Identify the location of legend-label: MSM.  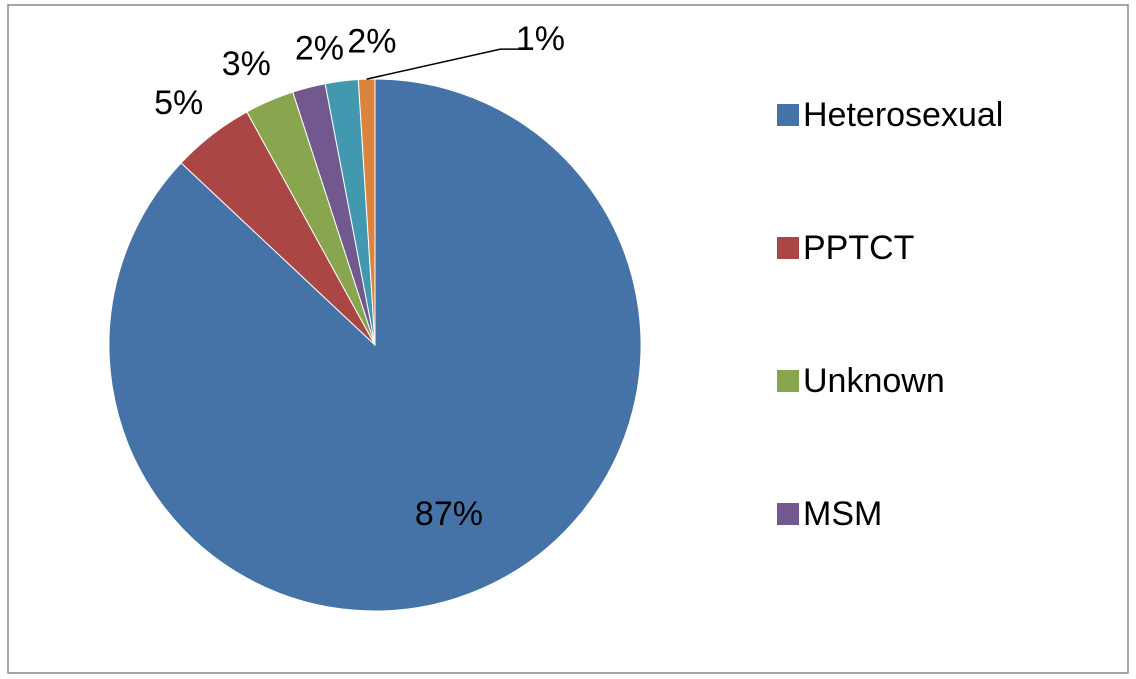
(842, 514).